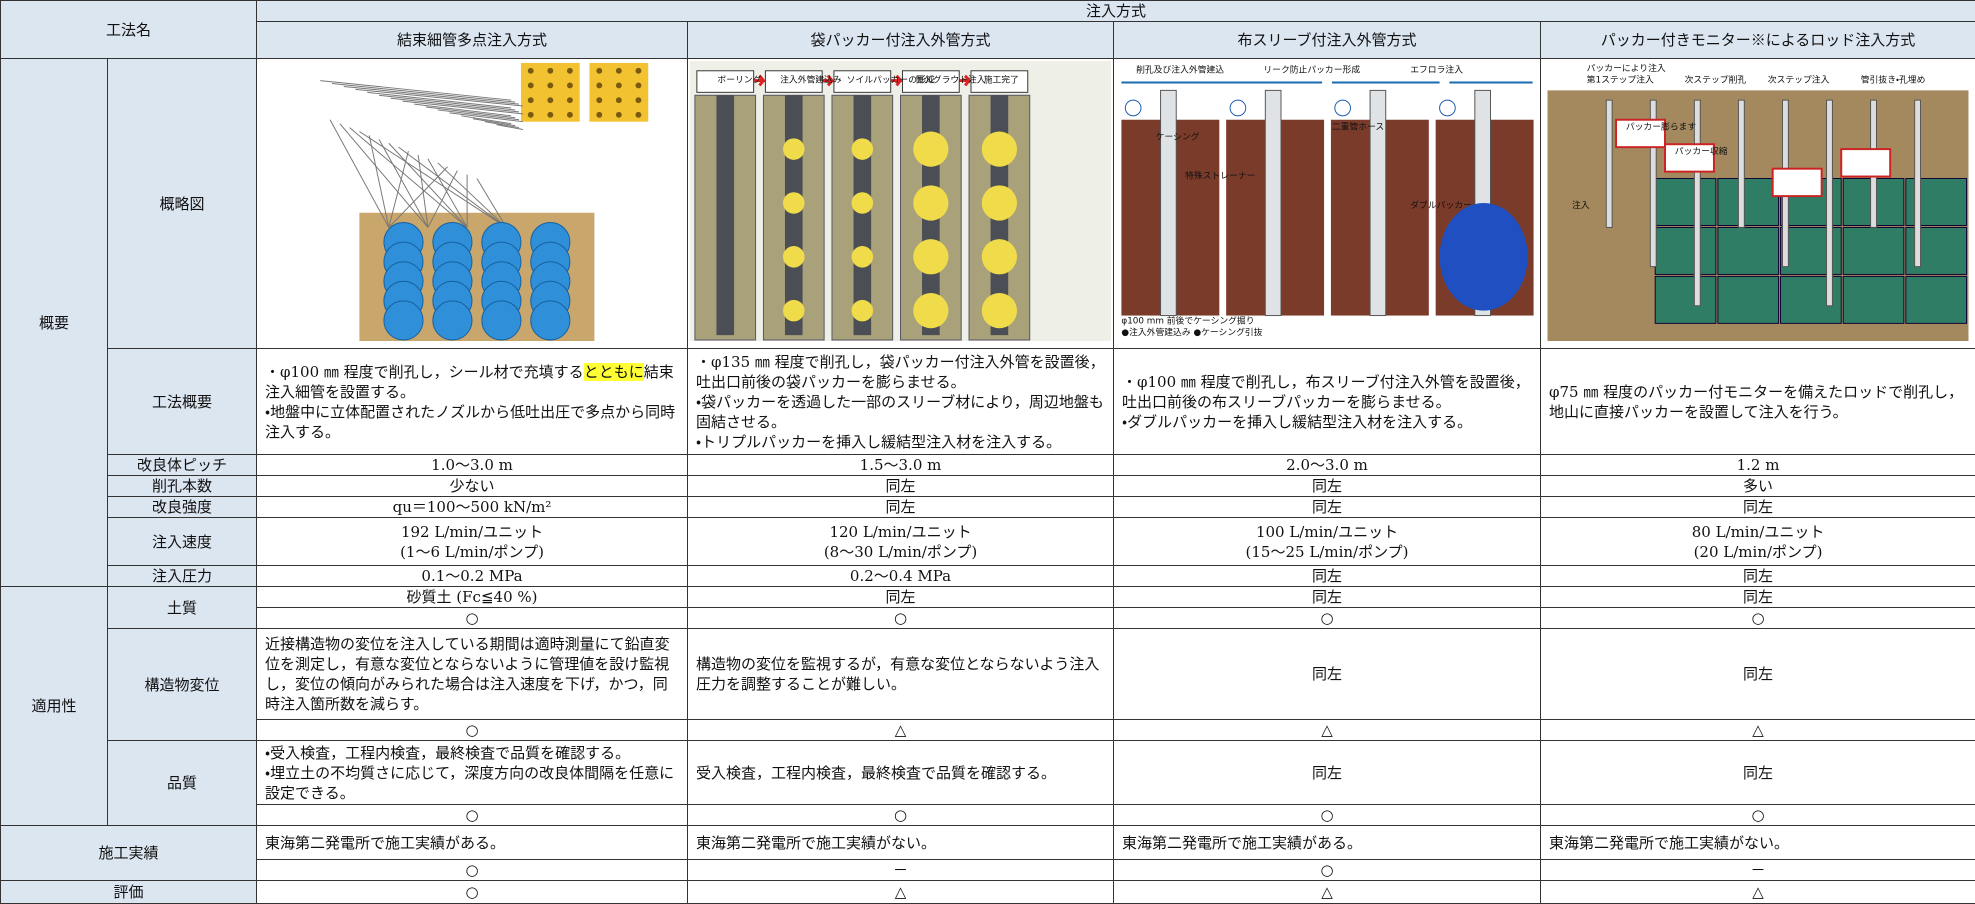 The height and width of the screenshot is (904, 1975). I want to click on table-row: ○－○－, so click(988, 870).